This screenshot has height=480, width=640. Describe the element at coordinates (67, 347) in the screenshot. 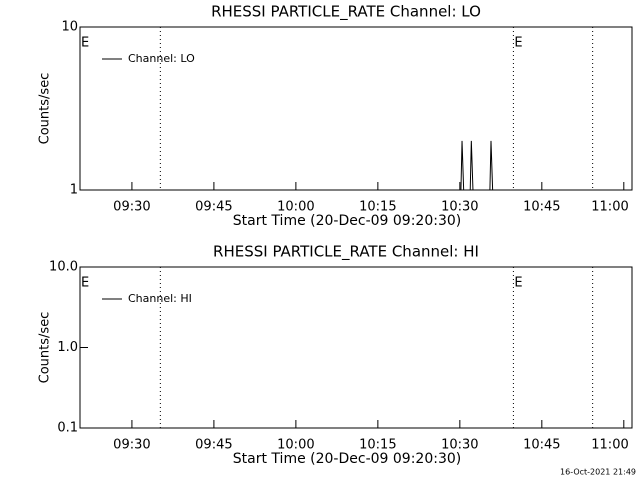

I see `y-tick-label: 1.0` at that location.